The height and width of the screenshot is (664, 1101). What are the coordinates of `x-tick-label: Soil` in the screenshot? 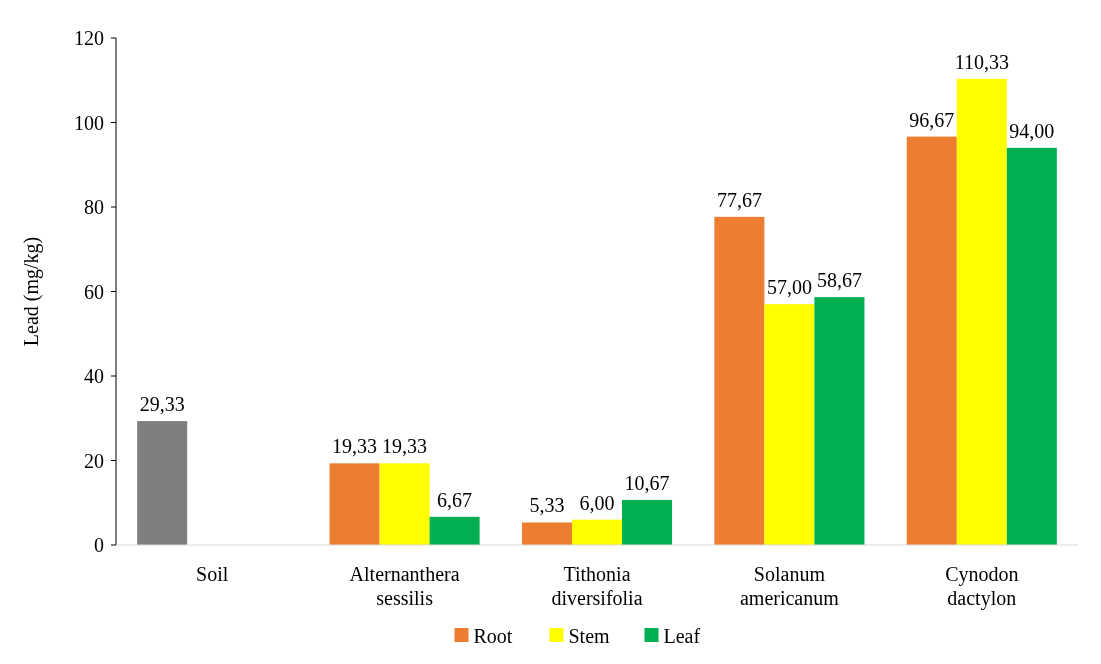 It's located at (212, 574).